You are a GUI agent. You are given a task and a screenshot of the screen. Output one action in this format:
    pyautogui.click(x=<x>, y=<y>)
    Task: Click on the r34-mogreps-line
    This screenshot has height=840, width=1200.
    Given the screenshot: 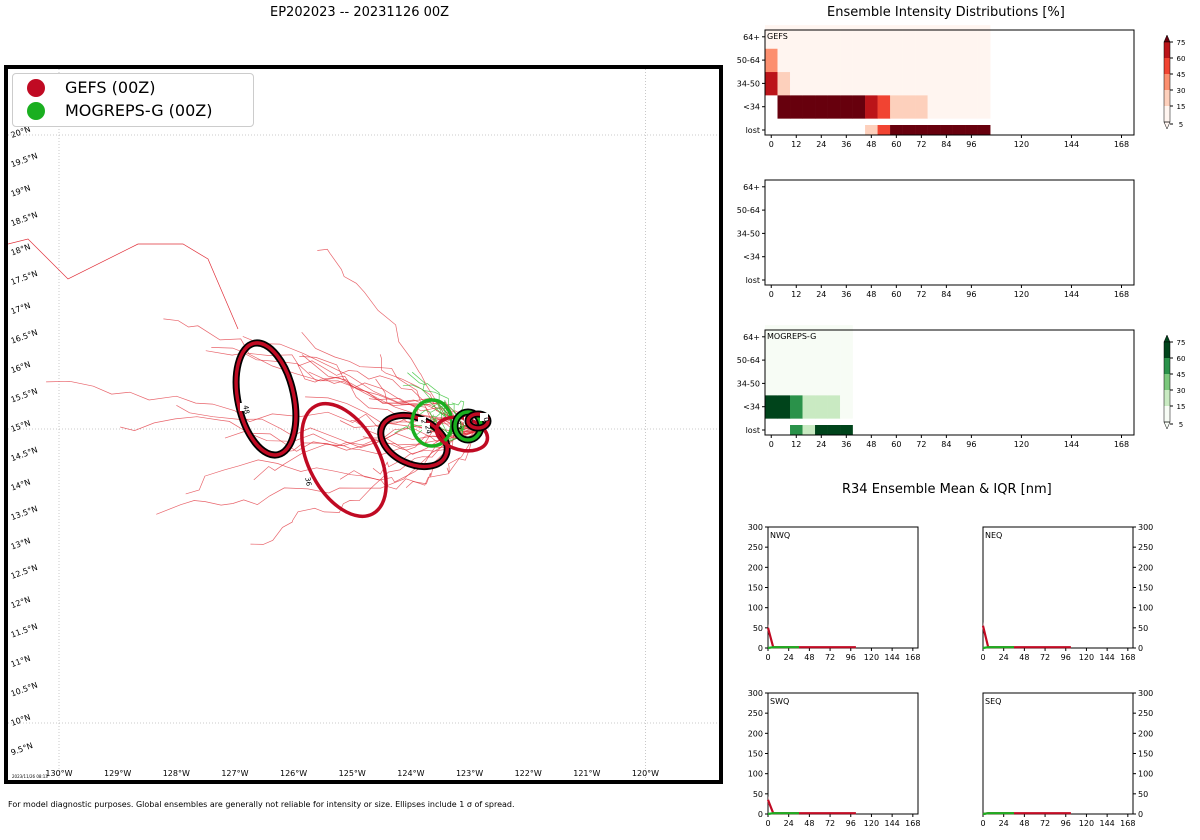 What is the action you would take?
    pyautogui.click(x=783, y=814)
    